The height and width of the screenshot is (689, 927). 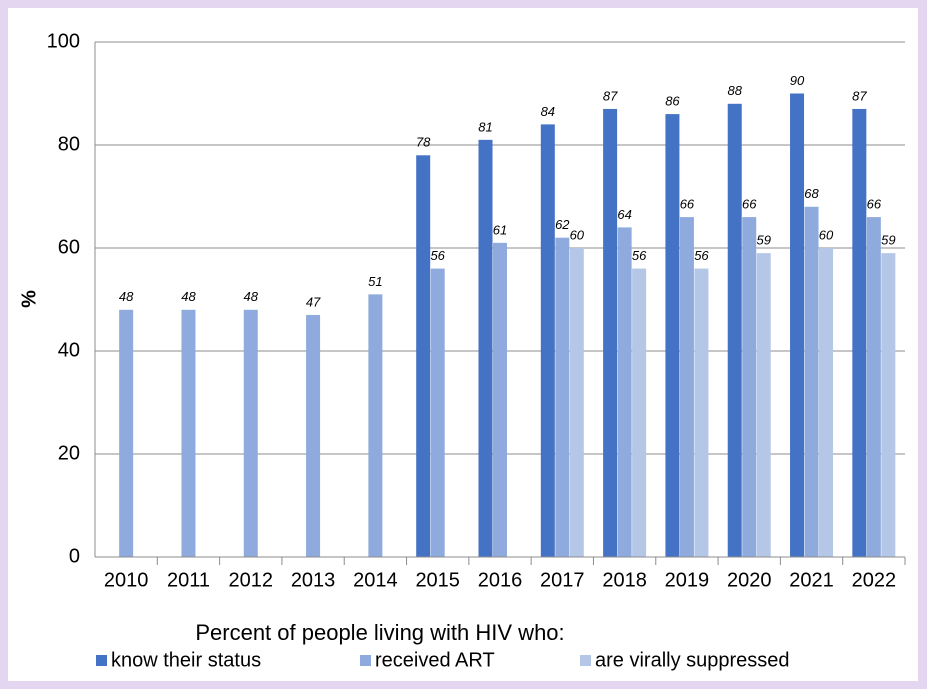 What do you see at coordinates (548, 111) in the screenshot?
I see `data-label: 84` at bounding box center [548, 111].